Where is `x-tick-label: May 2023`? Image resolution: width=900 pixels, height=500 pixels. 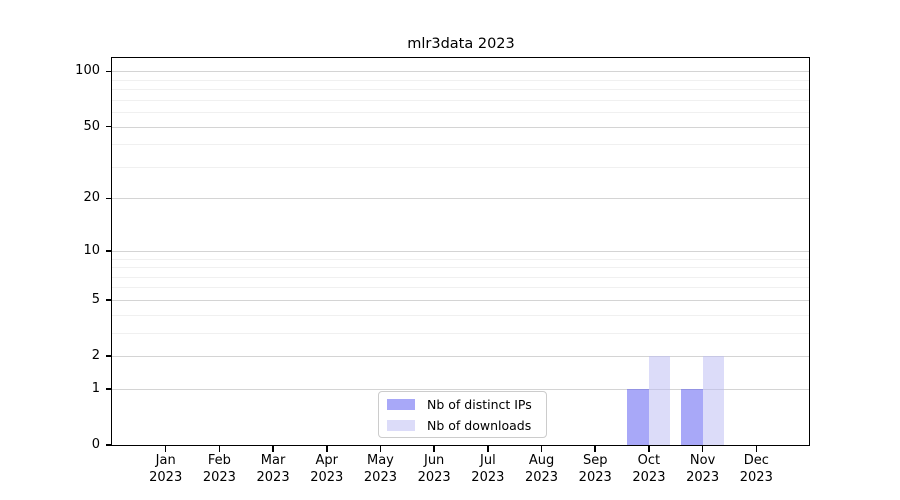
x-tick-label: May 2023 is located at coordinates (380, 469).